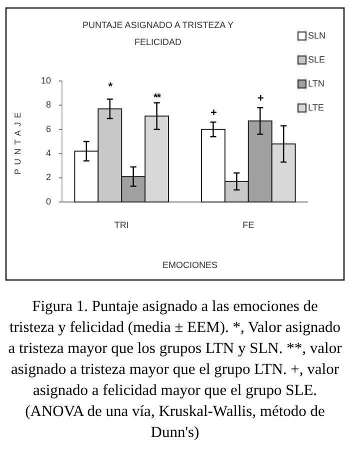 The height and width of the screenshot is (456, 349). I want to click on y-axis-title: PUNTAJE, so click(17, 141).